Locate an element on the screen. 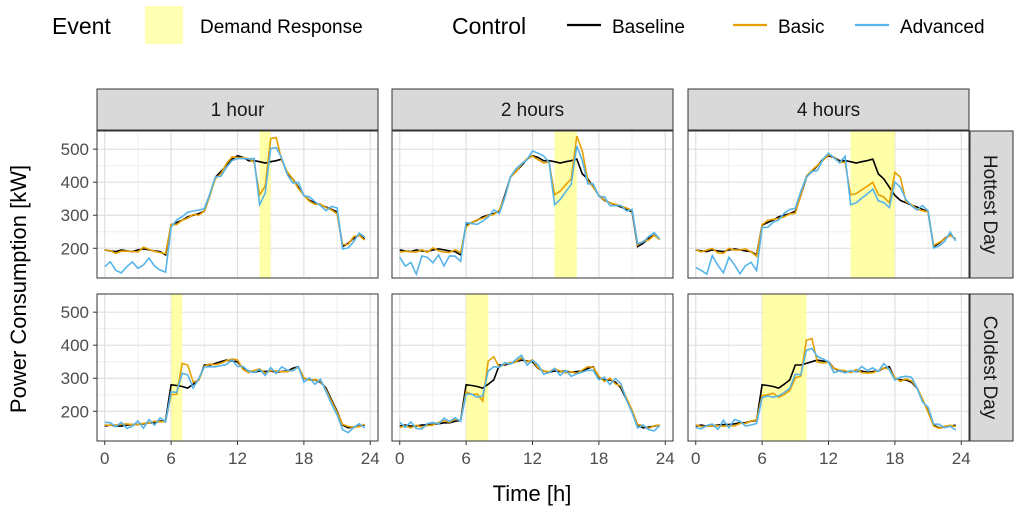  facet-strip-row-label: Coldest Day is located at coordinates (989, 368).